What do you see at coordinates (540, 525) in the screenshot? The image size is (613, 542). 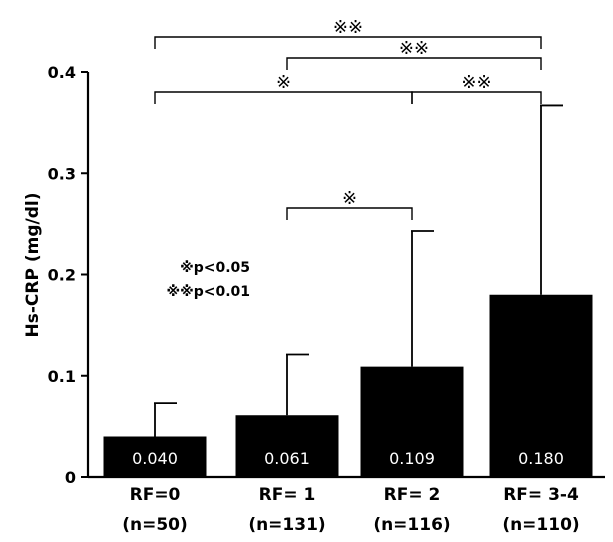 I see `x-category-n-label: (n=110)` at bounding box center [540, 525].